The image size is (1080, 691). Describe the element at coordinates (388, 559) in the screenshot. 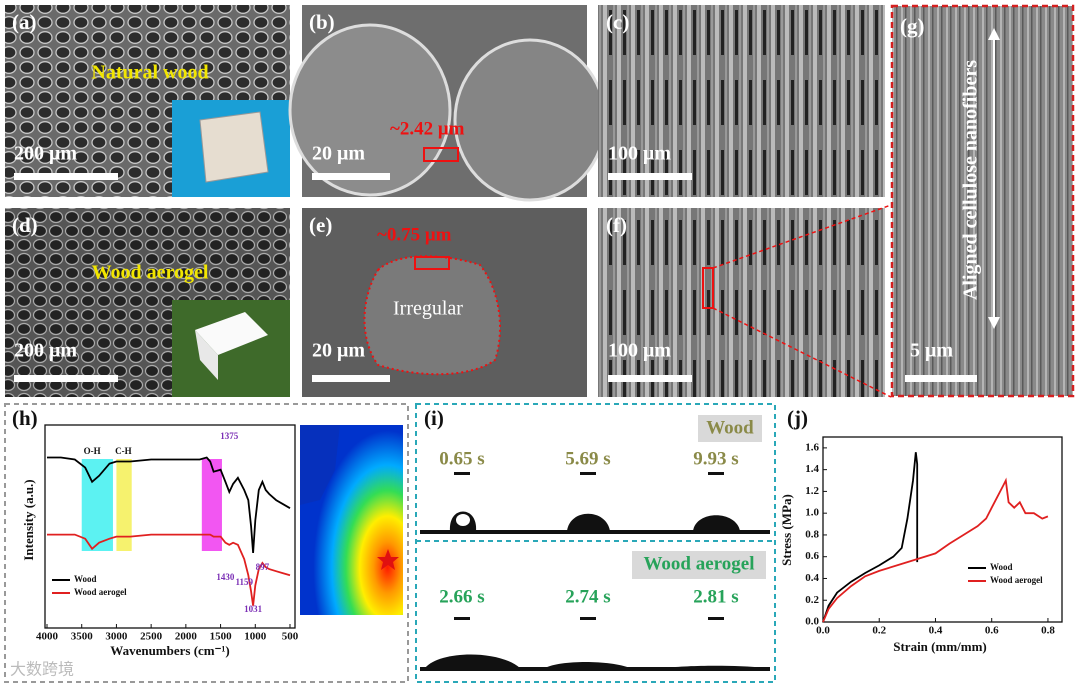

I see `star` at that location.